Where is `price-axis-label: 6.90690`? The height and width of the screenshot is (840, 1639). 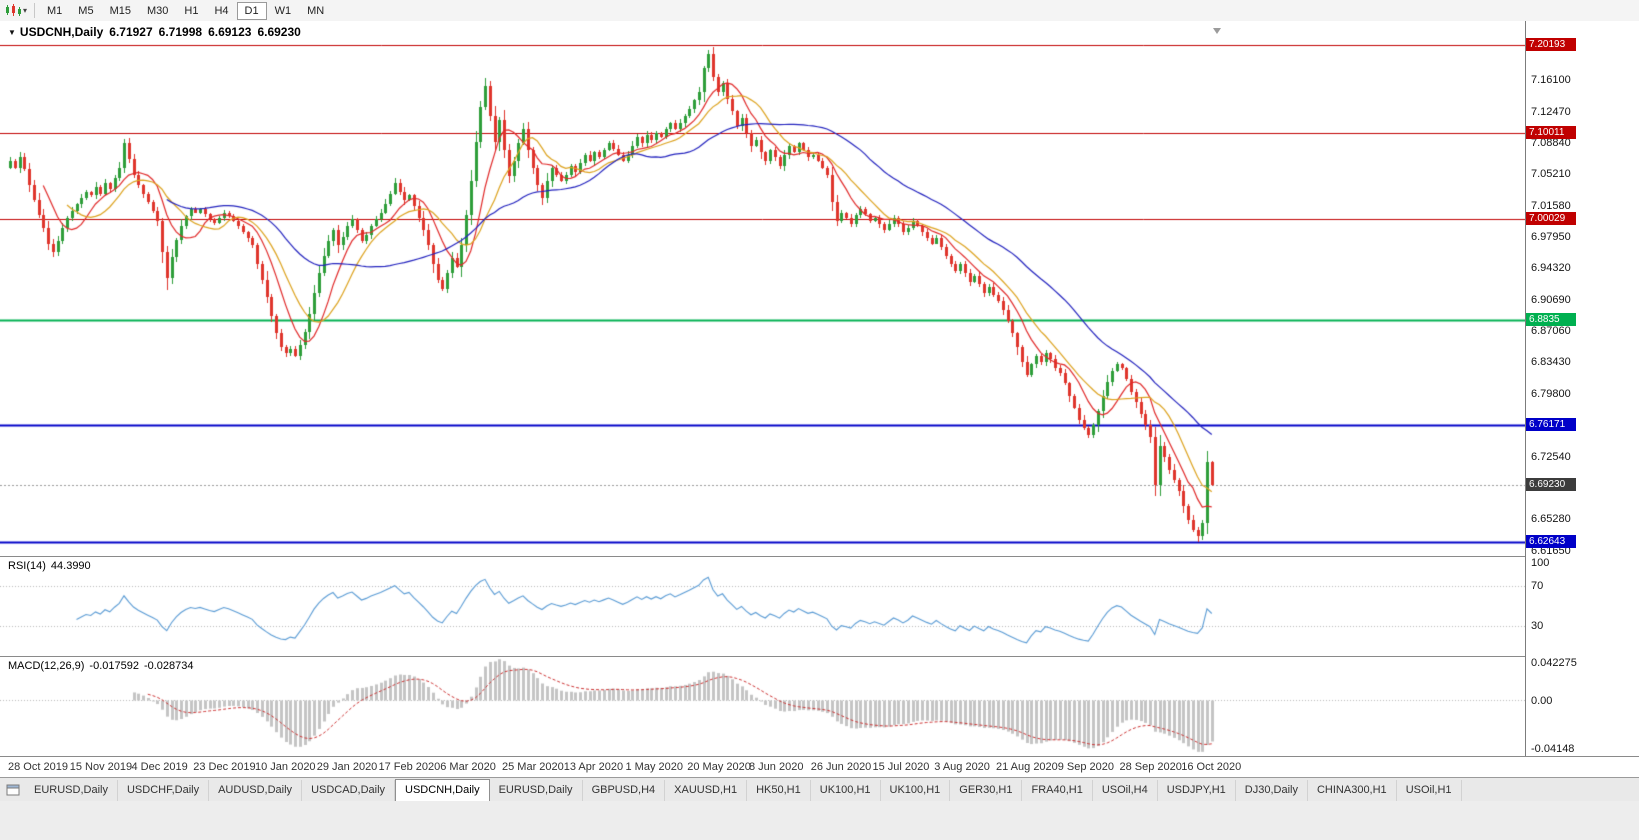 price-axis-label: 6.90690 is located at coordinates (1551, 299).